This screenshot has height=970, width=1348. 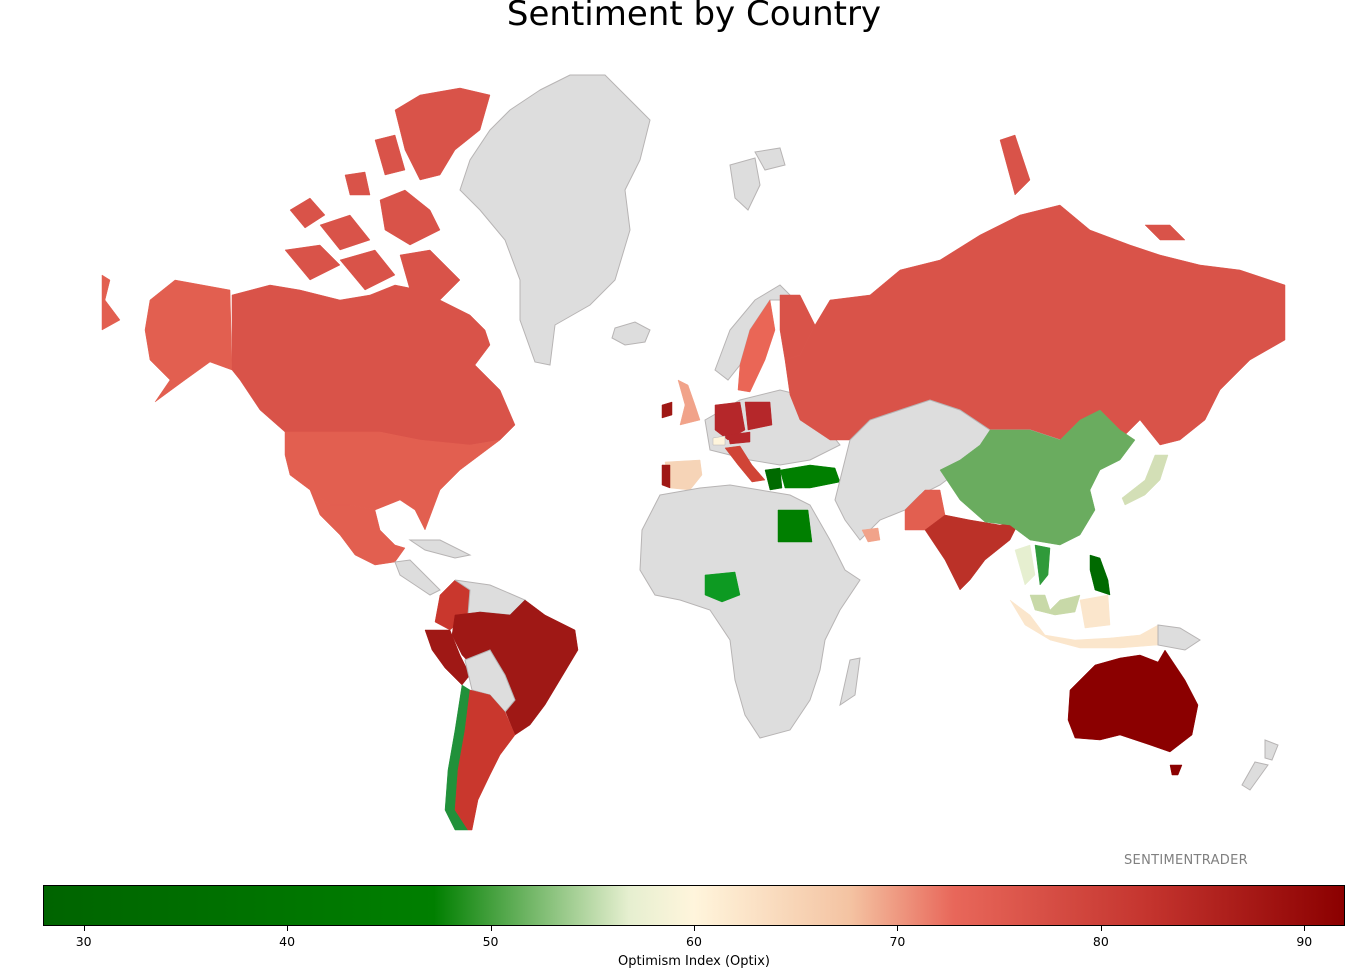 What do you see at coordinates (83, 941) in the screenshot?
I see `colorbar-tick-label: 30` at bounding box center [83, 941].